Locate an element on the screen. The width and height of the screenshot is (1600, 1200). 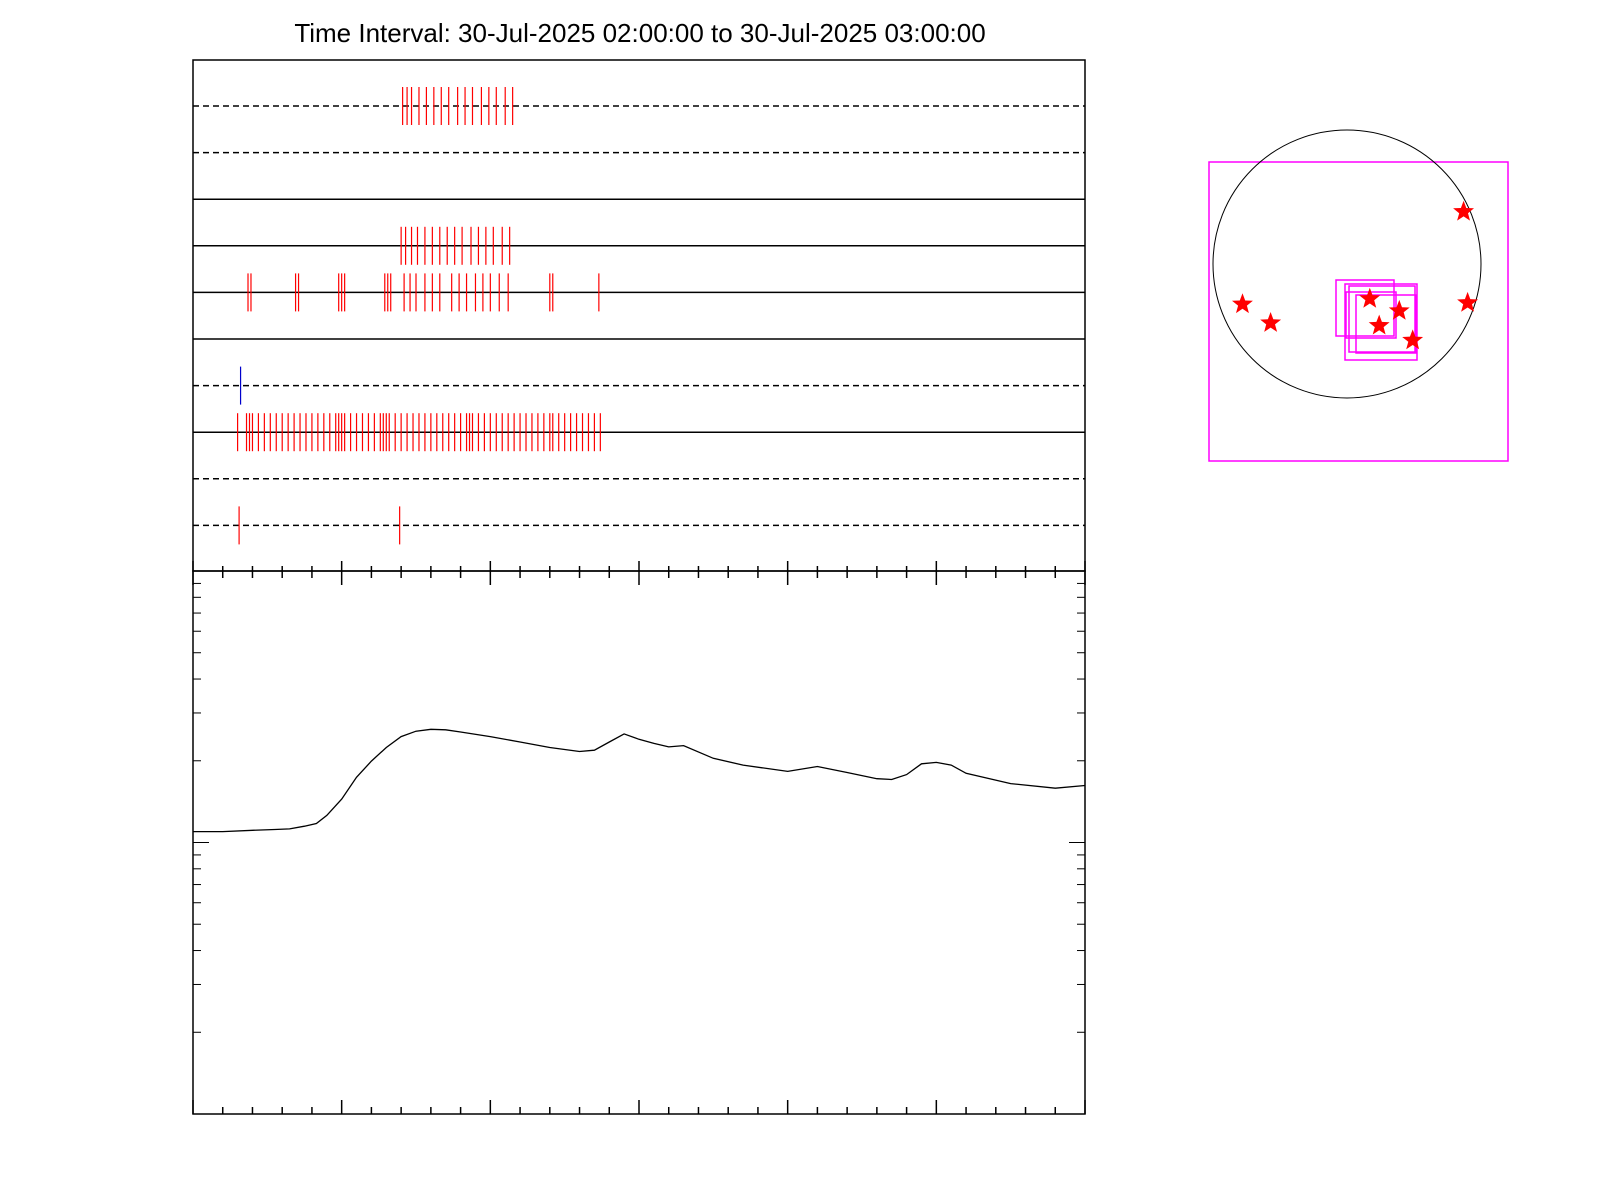
goes-flux-line is located at coordinates (639, 780).